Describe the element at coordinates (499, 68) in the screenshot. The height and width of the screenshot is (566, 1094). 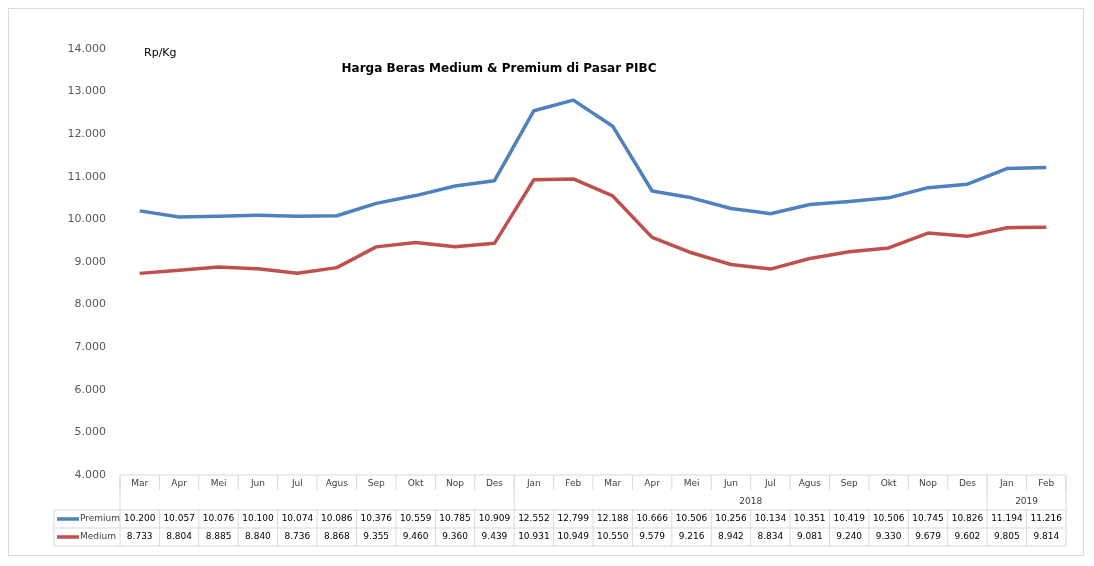
I see `text: Harga Beras Medium & Premium di Pasar PIBC` at that location.